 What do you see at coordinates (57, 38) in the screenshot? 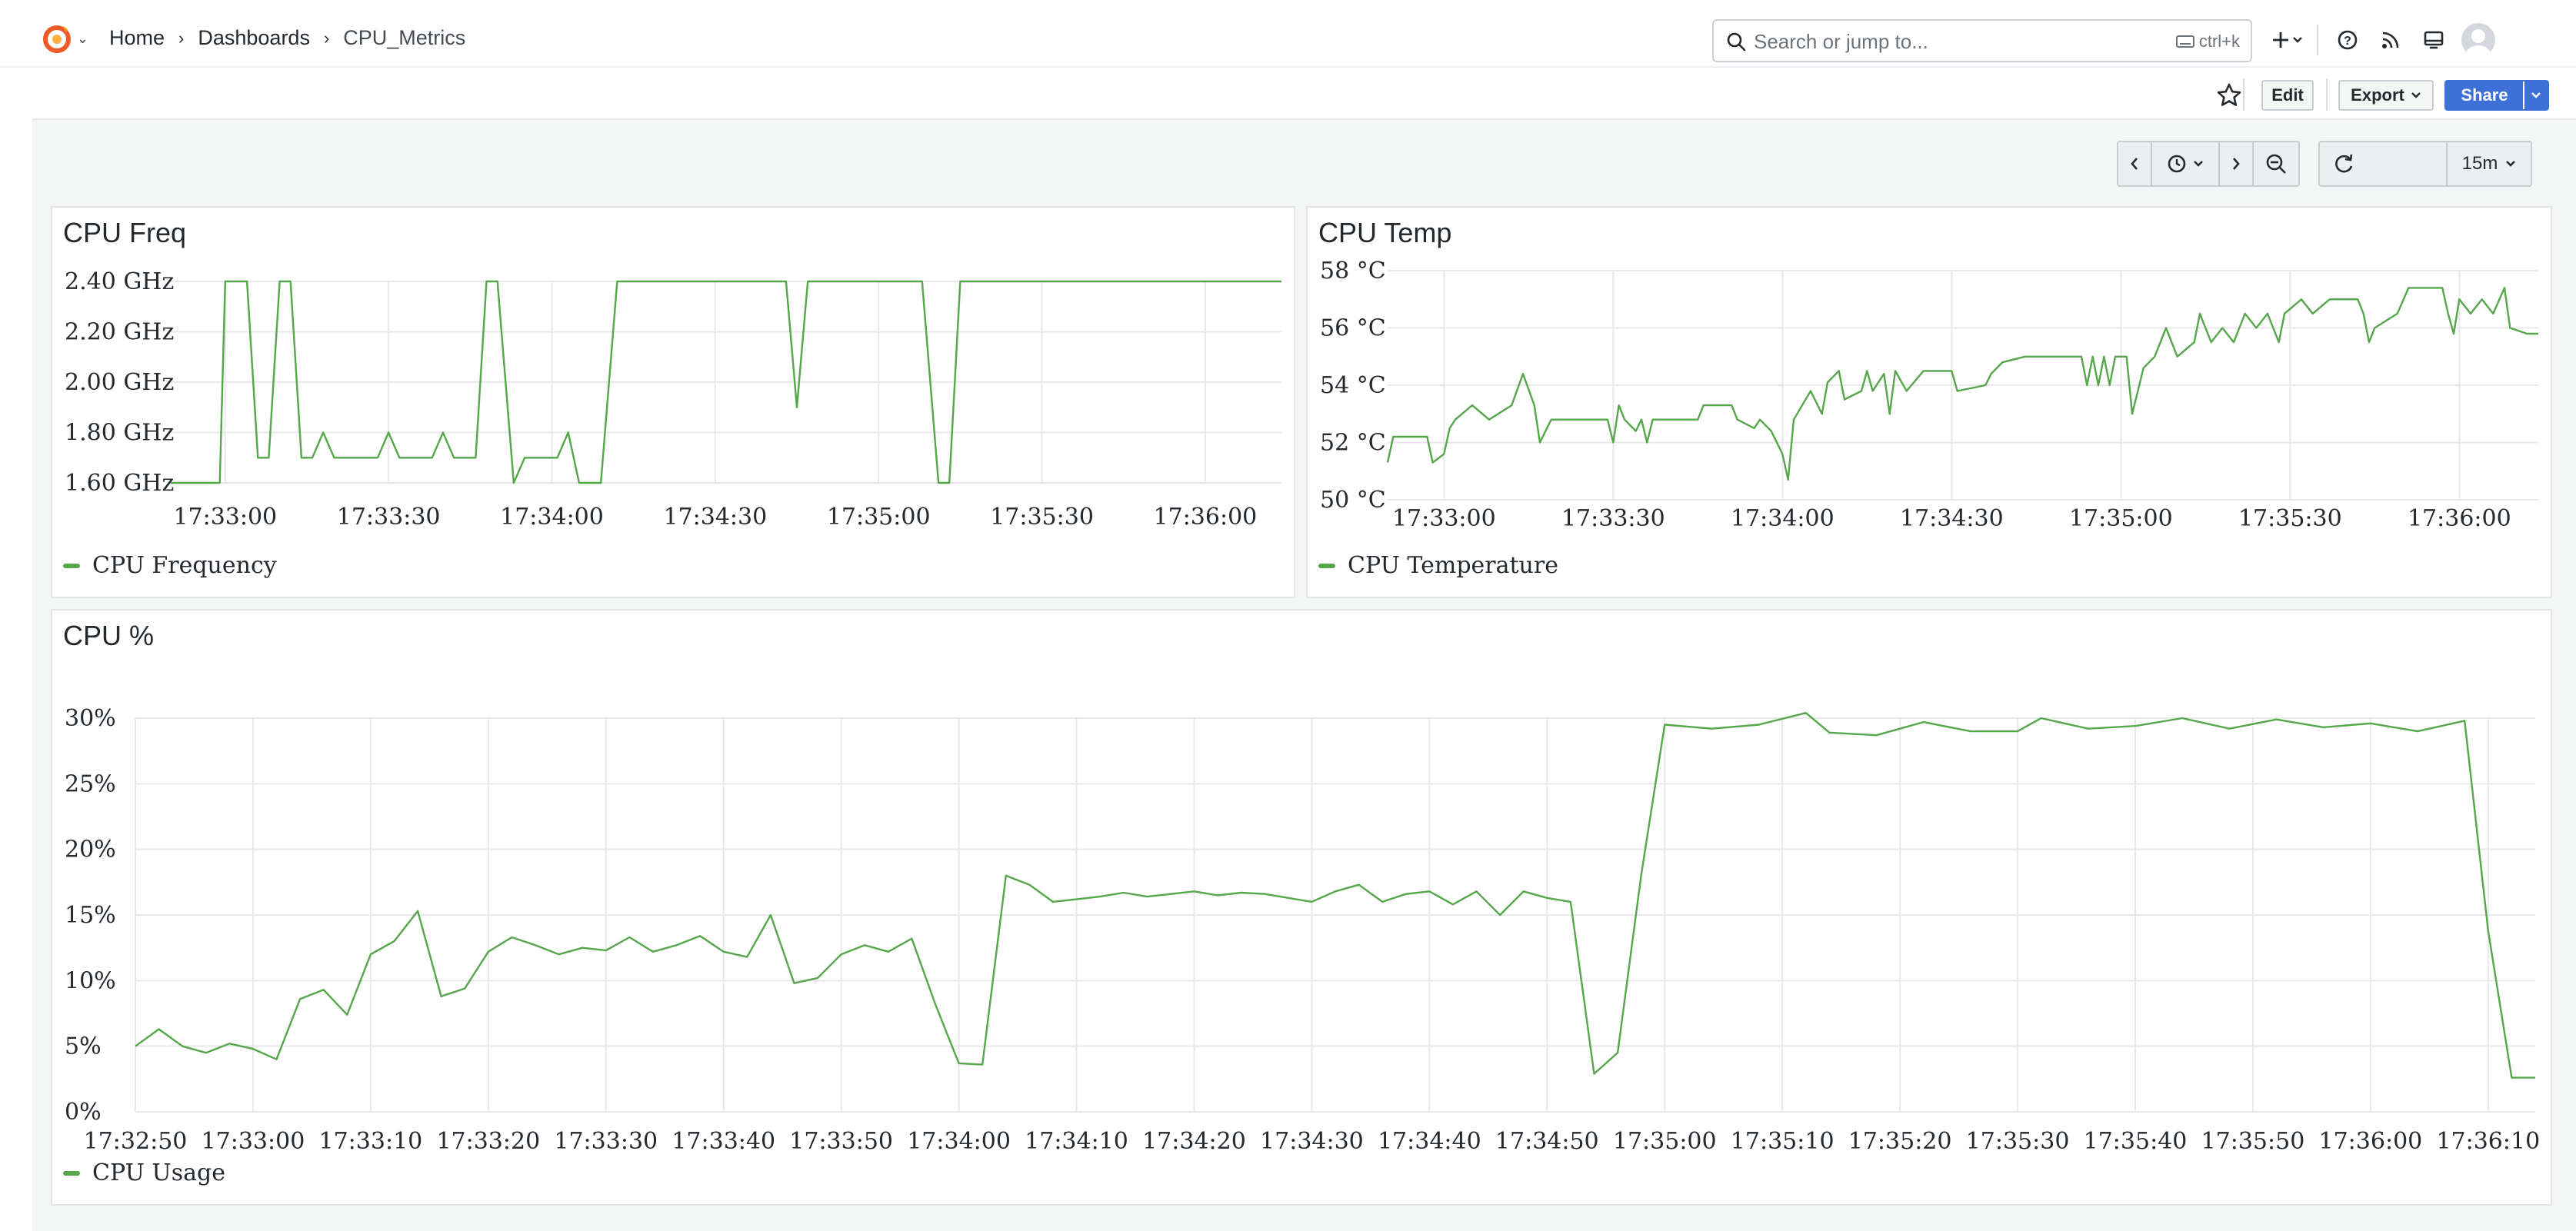
I see `grafana-logo-icon` at bounding box center [57, 38].